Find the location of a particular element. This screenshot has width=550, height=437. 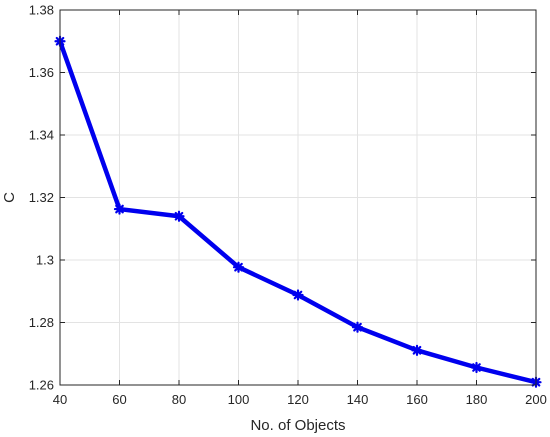

y-tick-label: 1.26 is located at coordinates (41, 385).